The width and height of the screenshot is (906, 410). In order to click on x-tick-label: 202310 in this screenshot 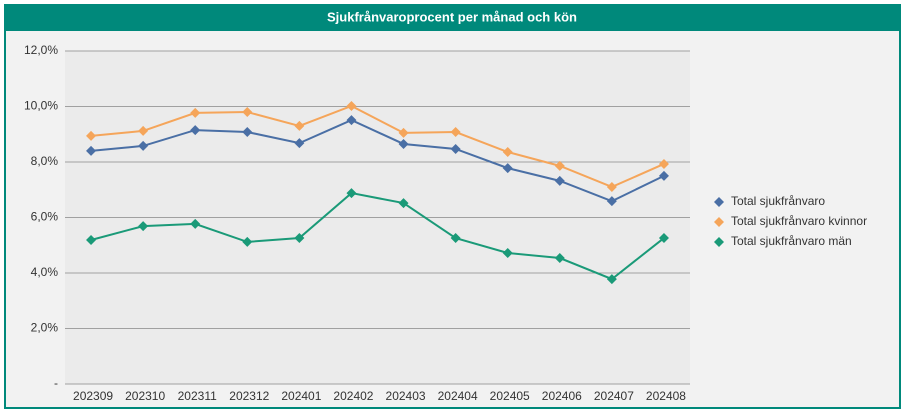, I will do `click(145, 396)`.